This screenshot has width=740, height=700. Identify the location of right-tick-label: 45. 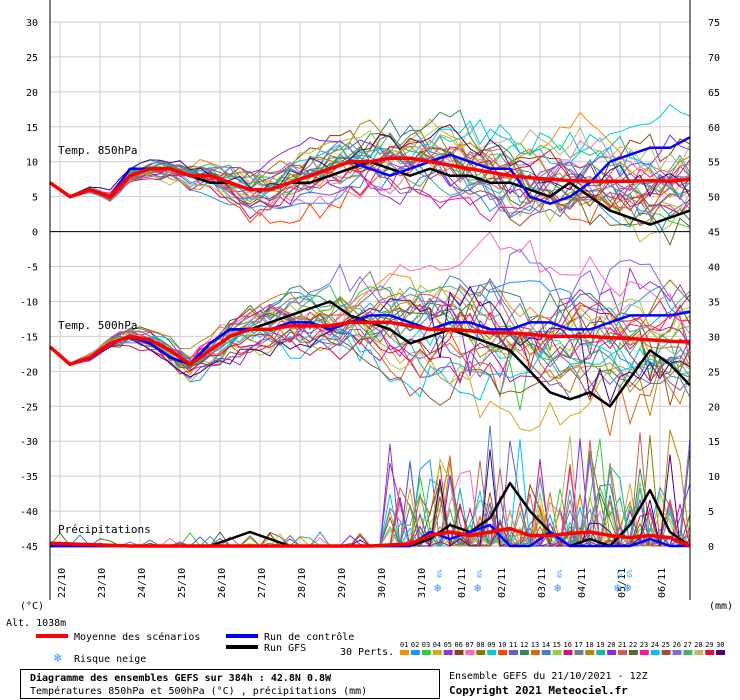
(714, 233).